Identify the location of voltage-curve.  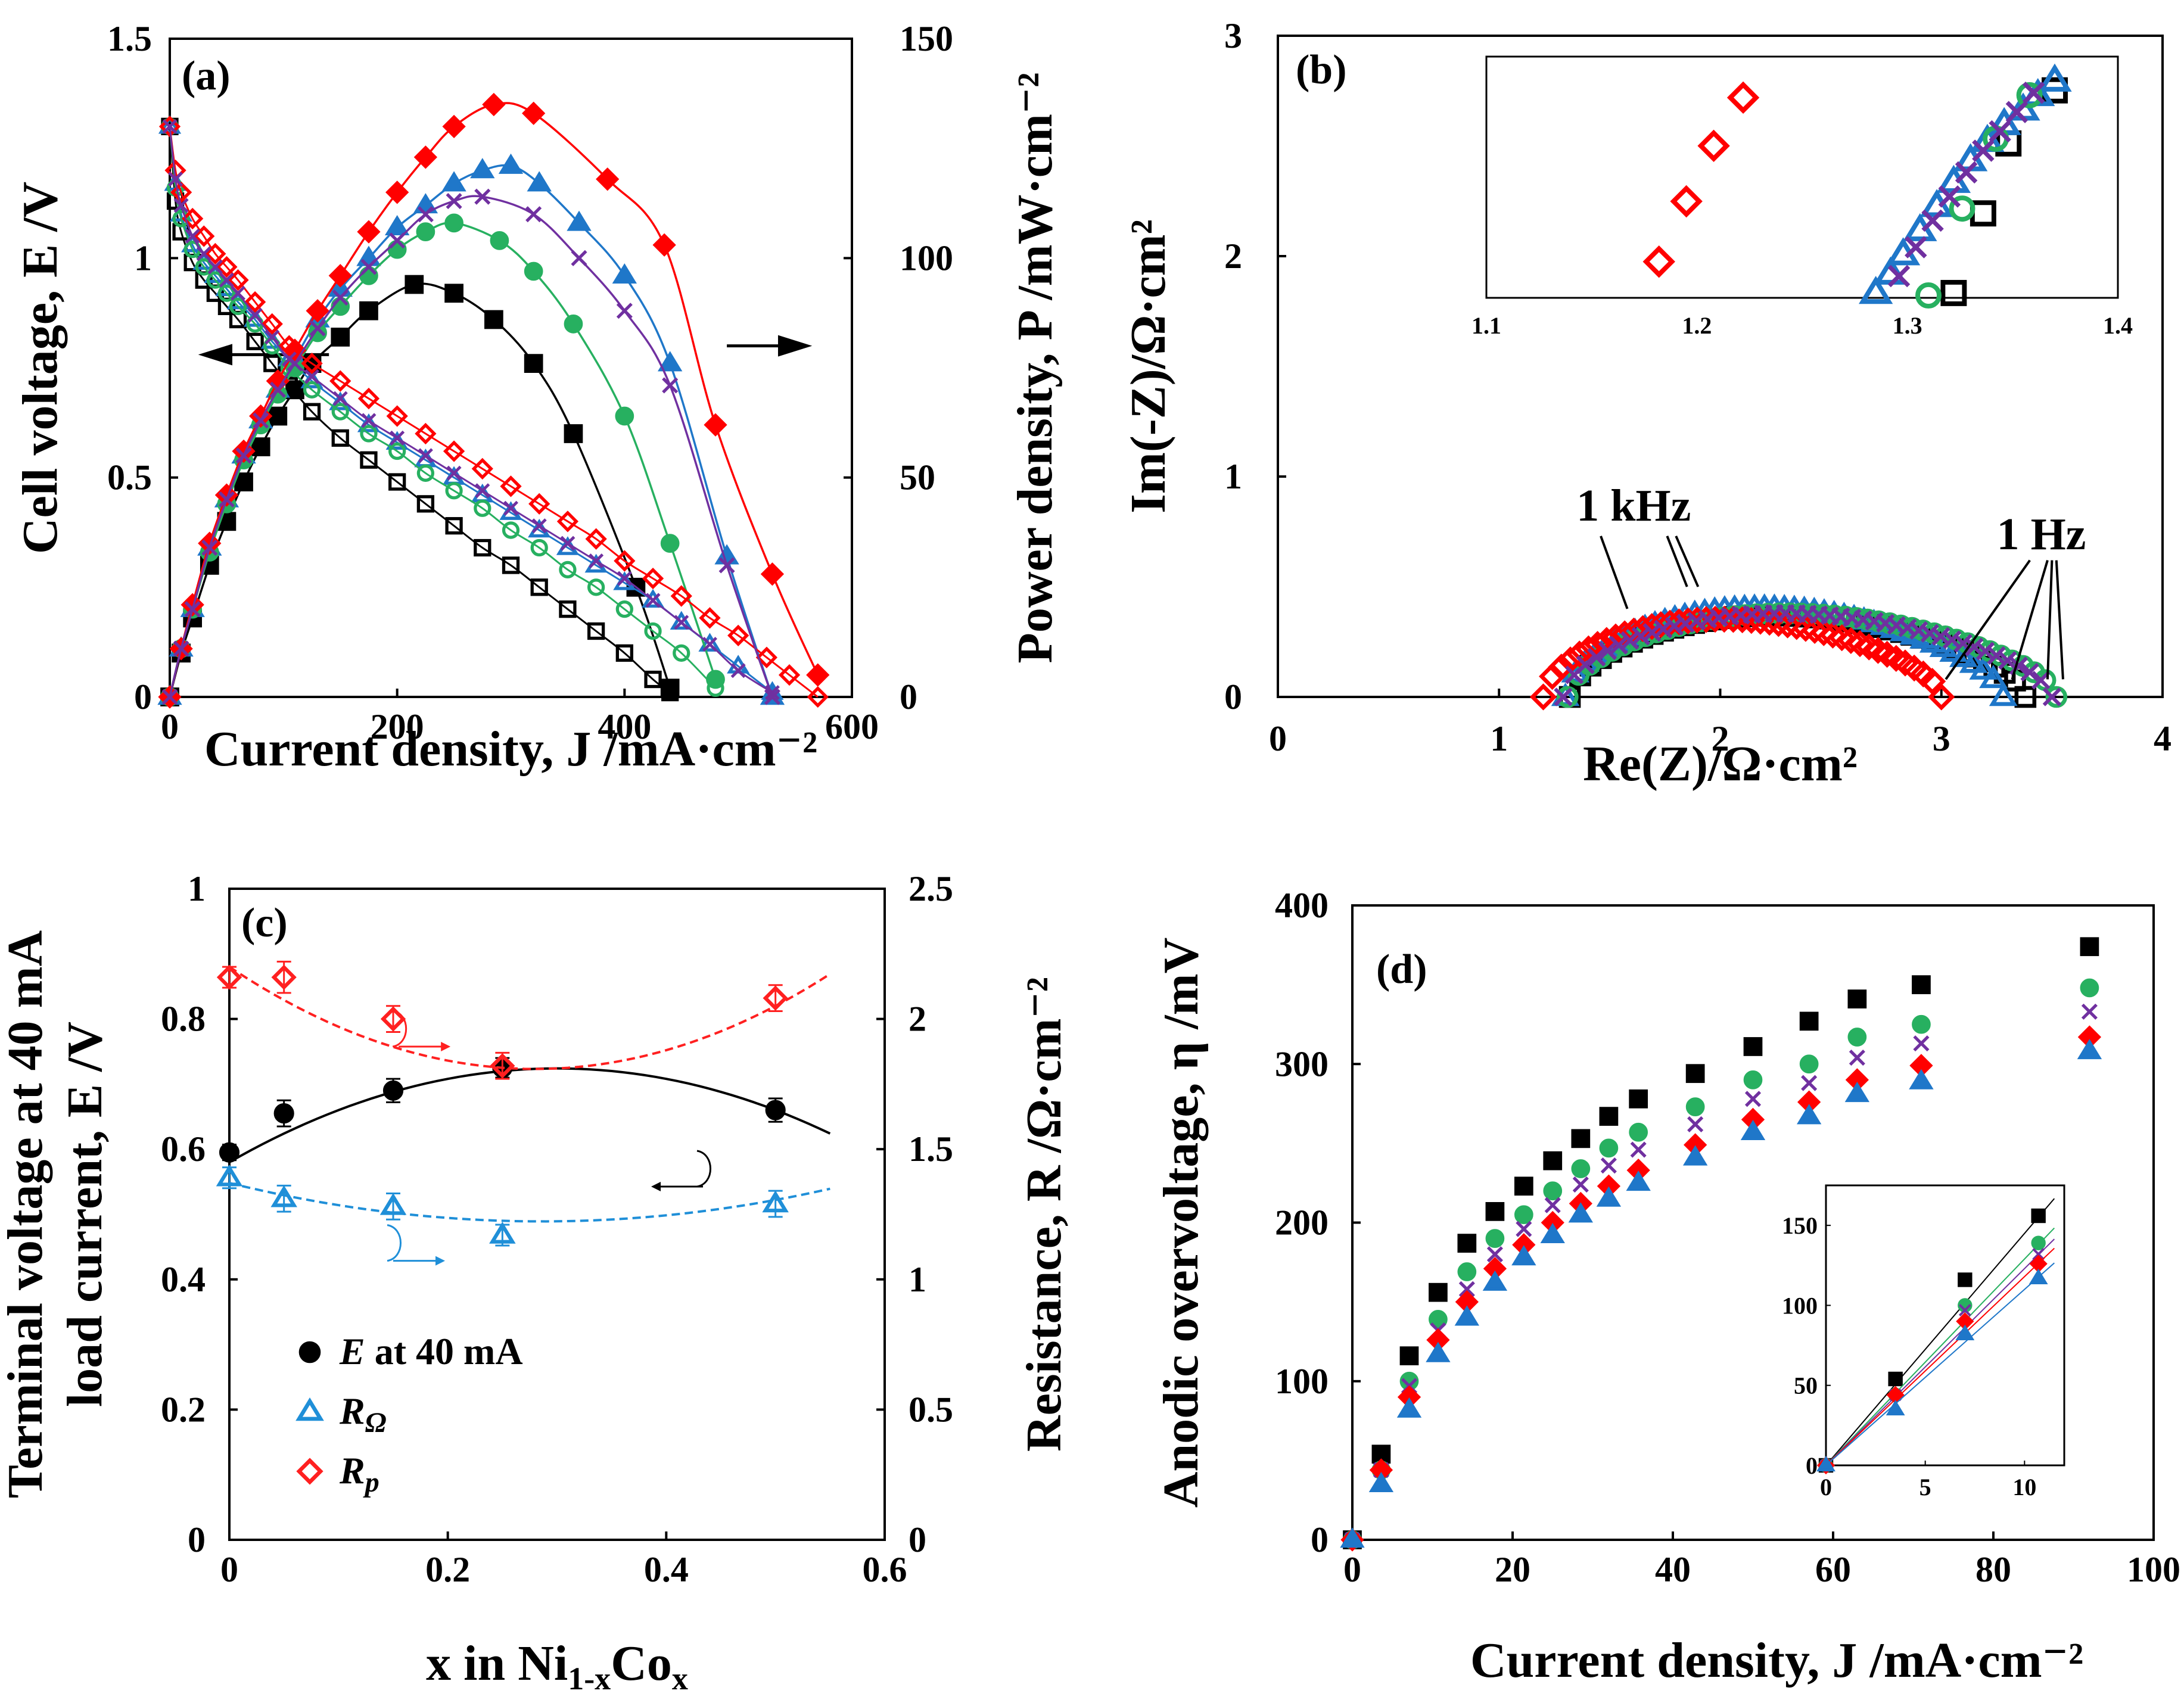
(443, 407).